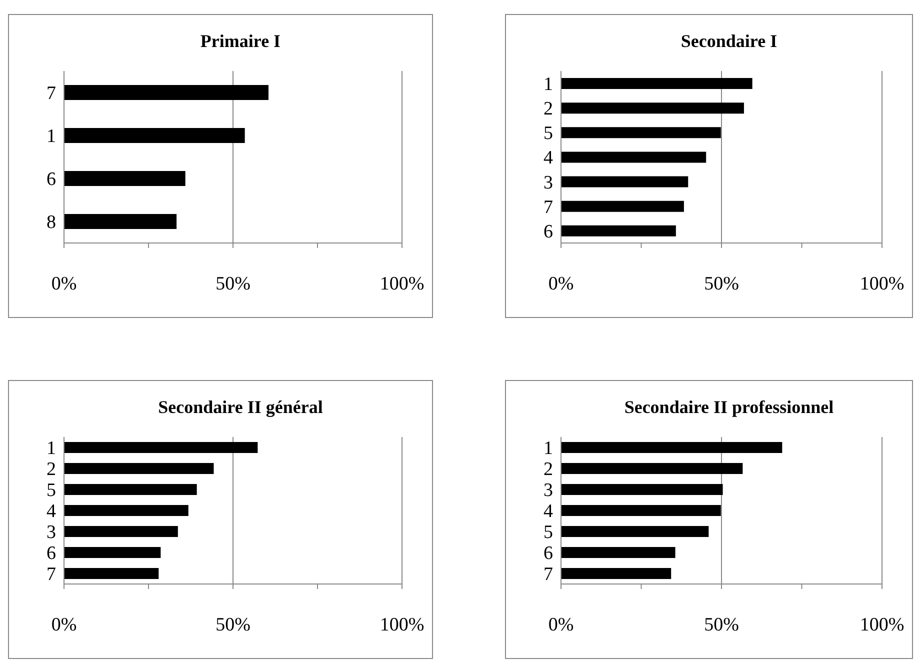 The image size is (915, 661). I want to click on chart-title: Primaire I, so click(240, 41).